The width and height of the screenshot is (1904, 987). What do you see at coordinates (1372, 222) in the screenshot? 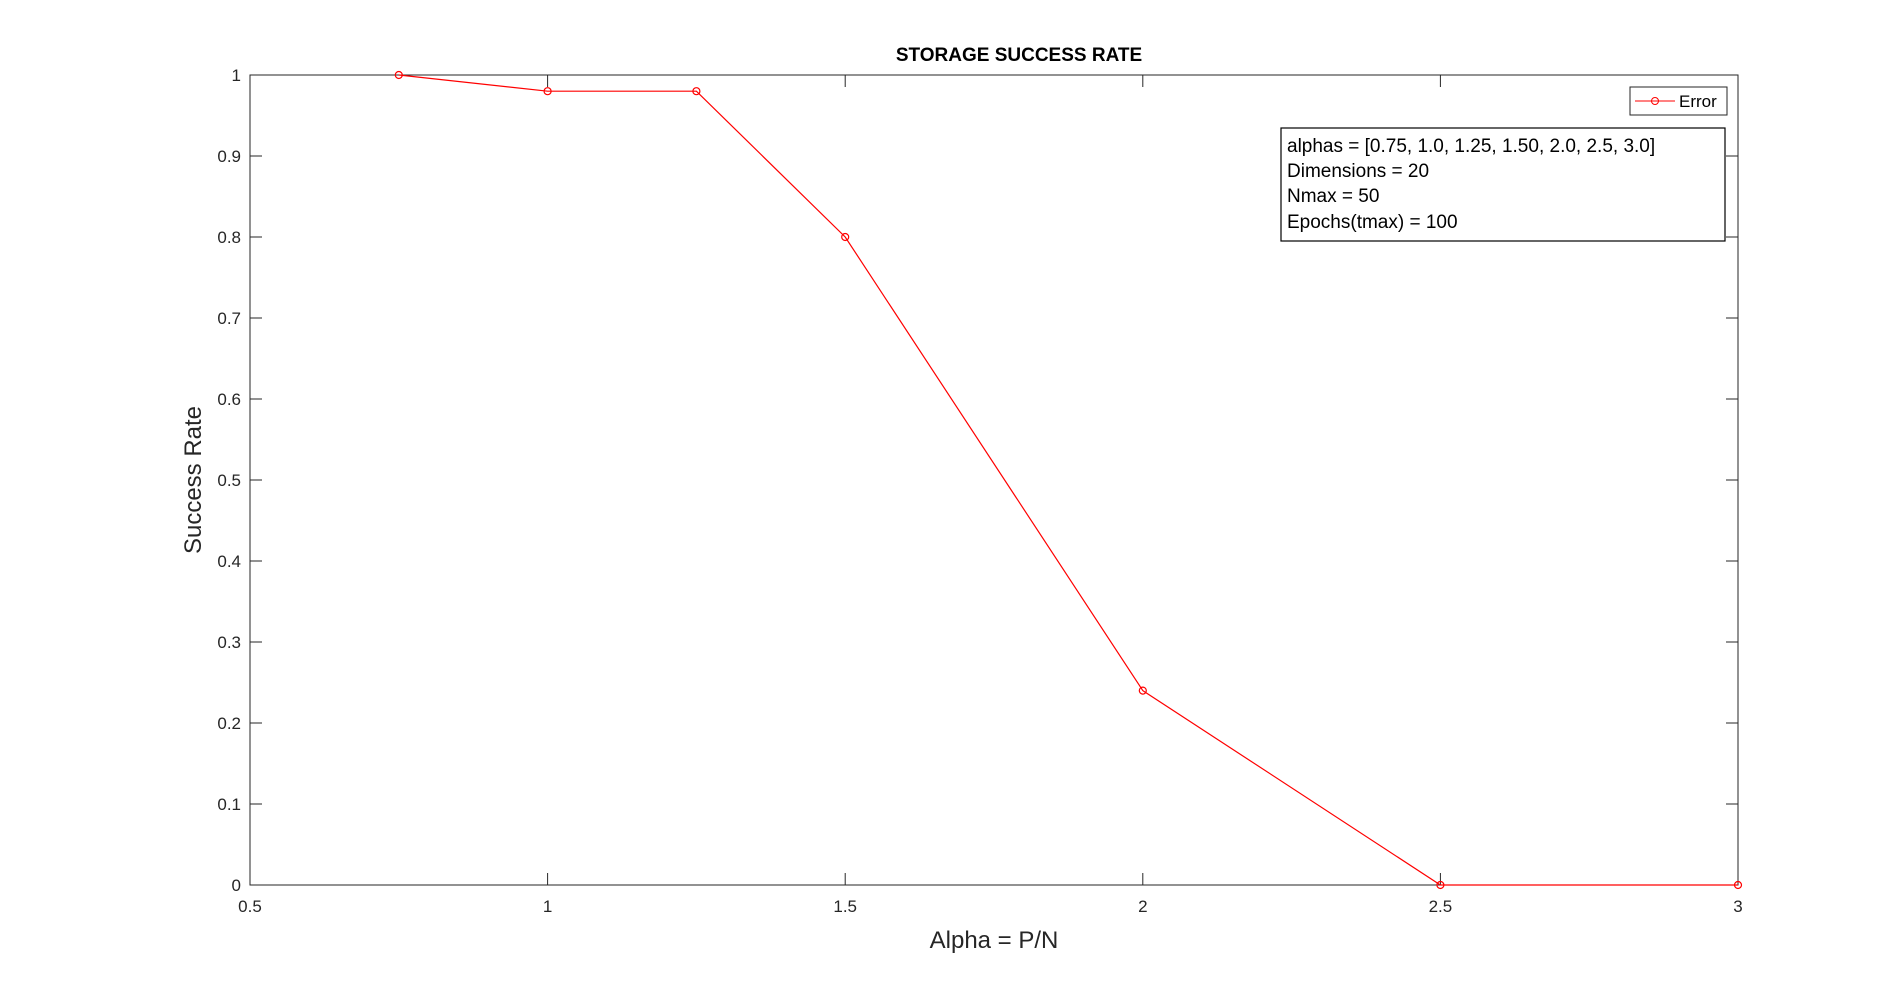
I see `annotation-line-epochs: Epochs(tmax) = 100` at bounding box center [1372, 222].